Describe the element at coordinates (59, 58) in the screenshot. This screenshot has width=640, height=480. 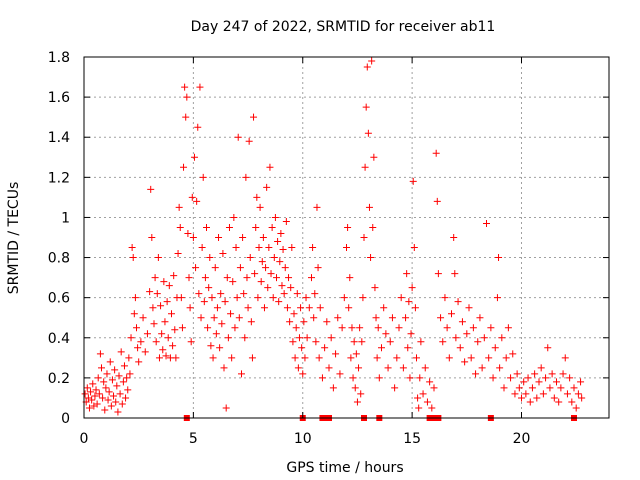
I see `y-tick-label: 1.8` at that location.